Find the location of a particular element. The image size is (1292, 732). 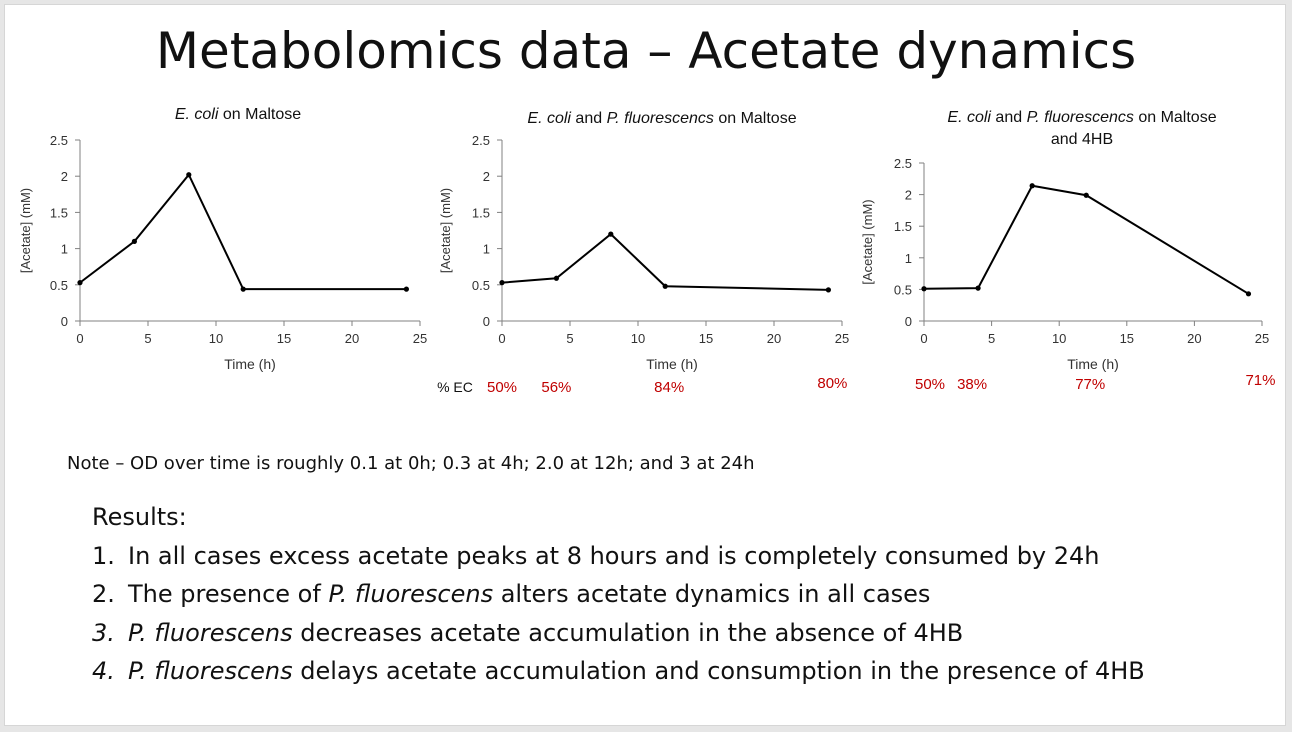

chart-title: E. coli on Maltose is located at coordinates (238, 114).